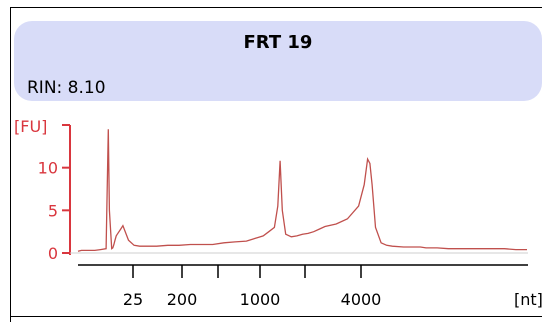 The width and height of the screenshot is (542, 322). Describe the element at coordinates (528, 299) in the screenshot. I see `x-axis-label: [nt]` at that location.